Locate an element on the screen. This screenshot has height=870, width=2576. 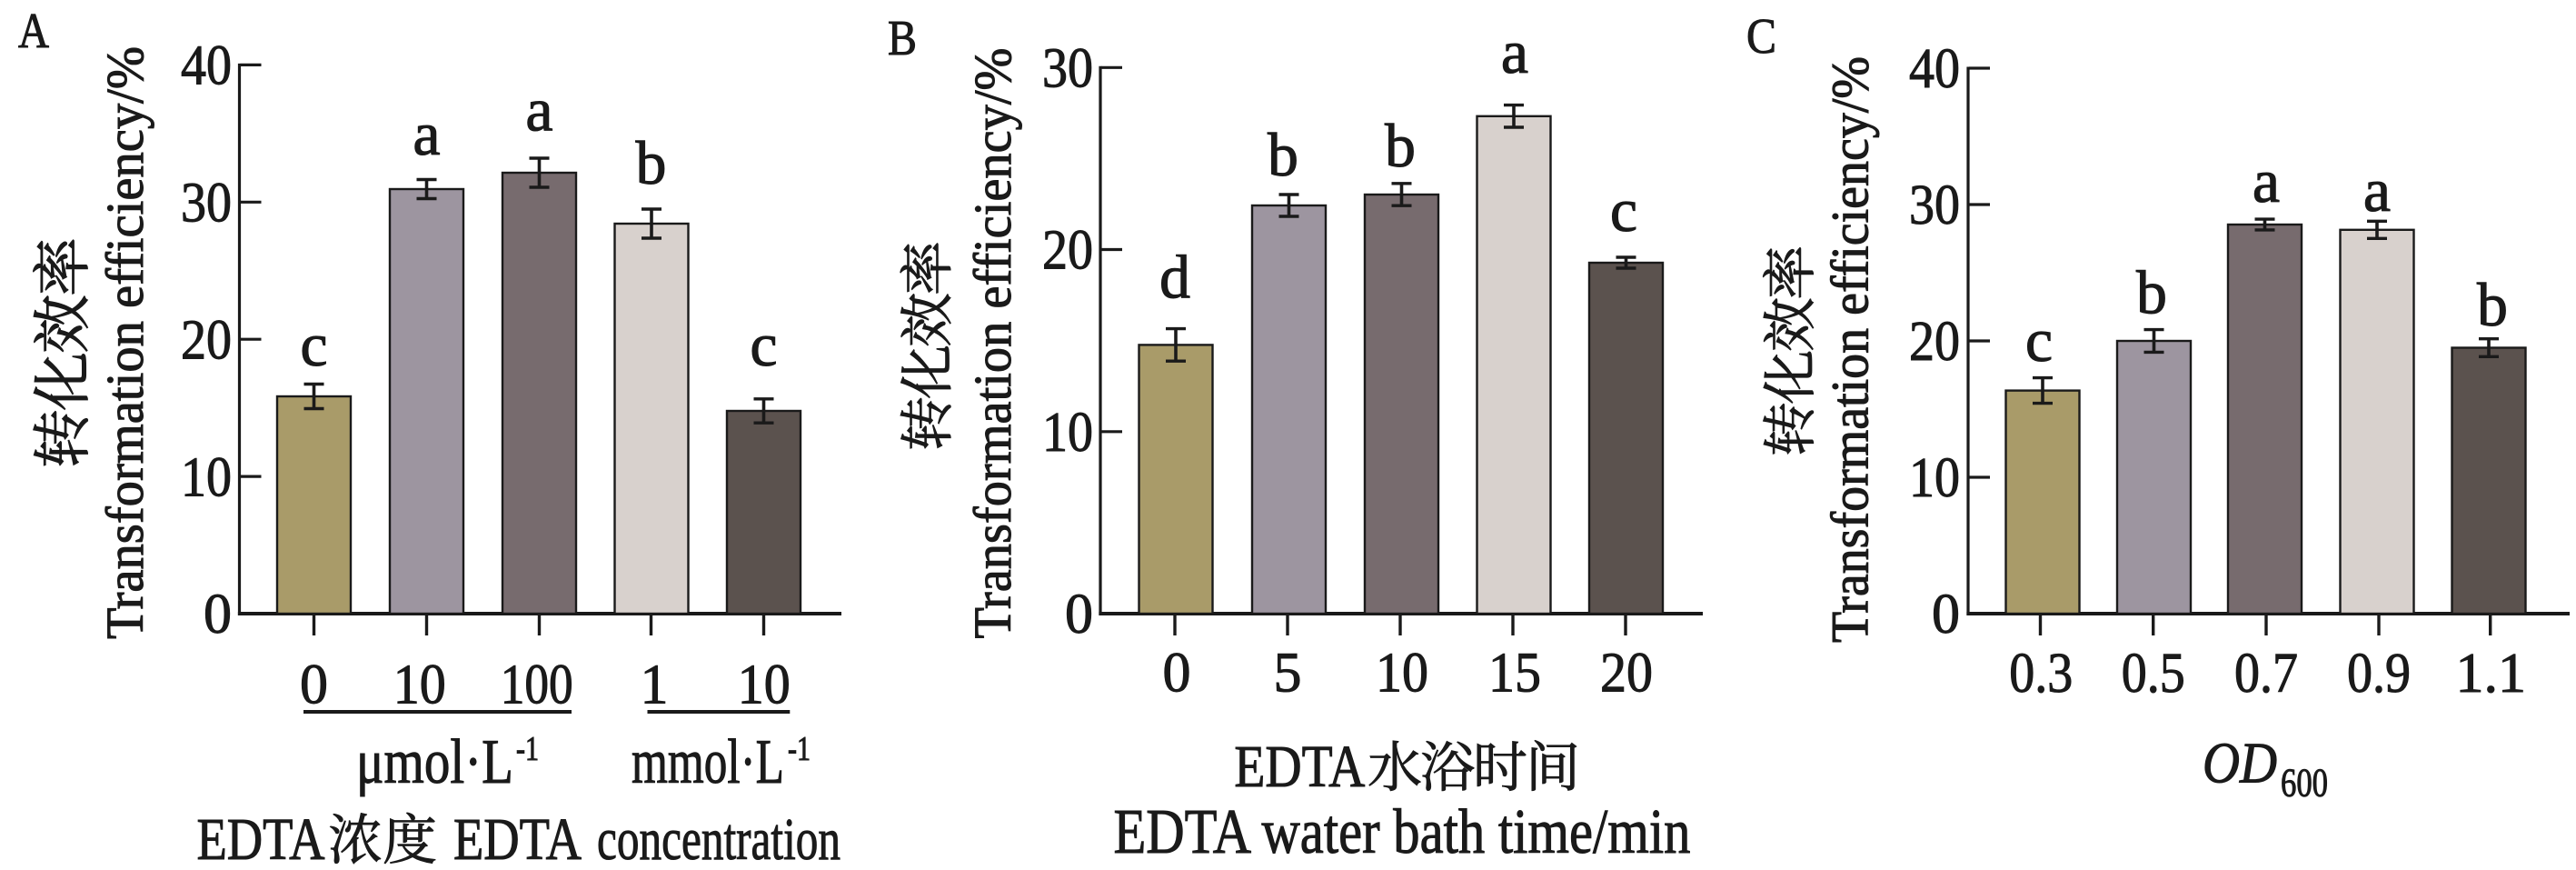
svg-text: EDTA water bath time/min is located at coordinates (1403, 832).